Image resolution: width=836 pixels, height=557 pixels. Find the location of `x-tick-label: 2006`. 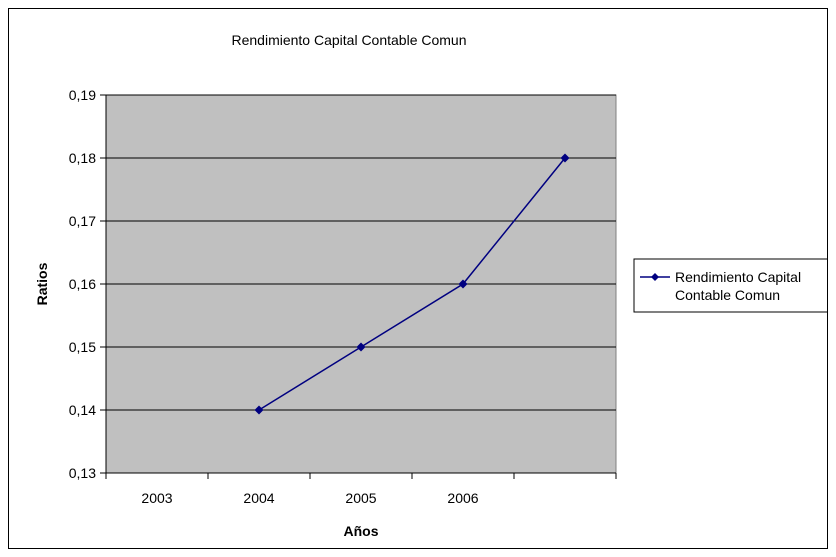

x-tick-label: 2006 is located at coordinates (462, 498).